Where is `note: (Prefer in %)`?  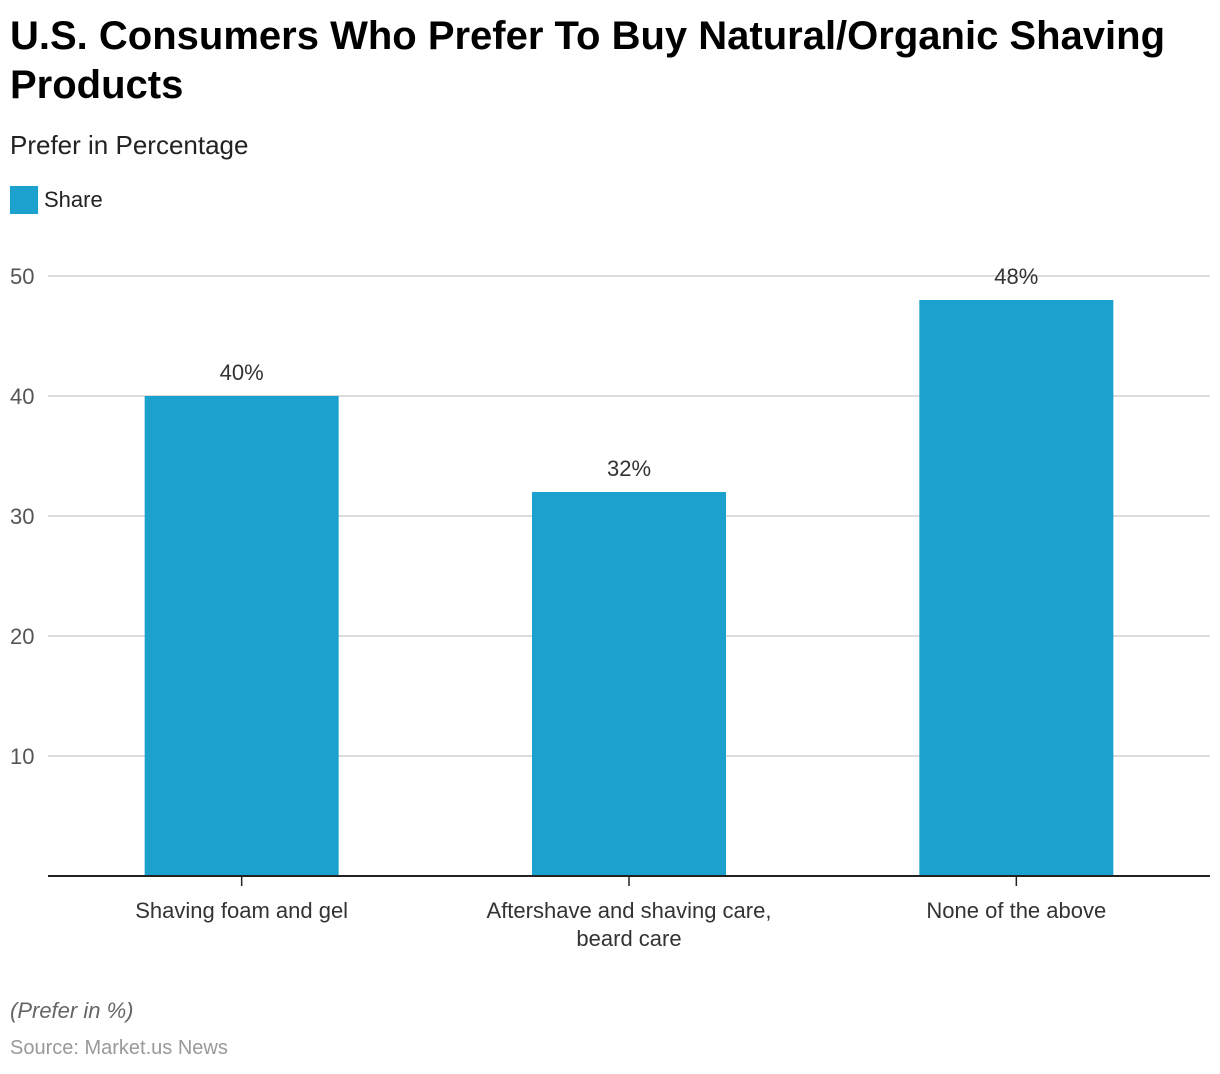 note: (Prefer in %) is located at coordinates (72, 1010).